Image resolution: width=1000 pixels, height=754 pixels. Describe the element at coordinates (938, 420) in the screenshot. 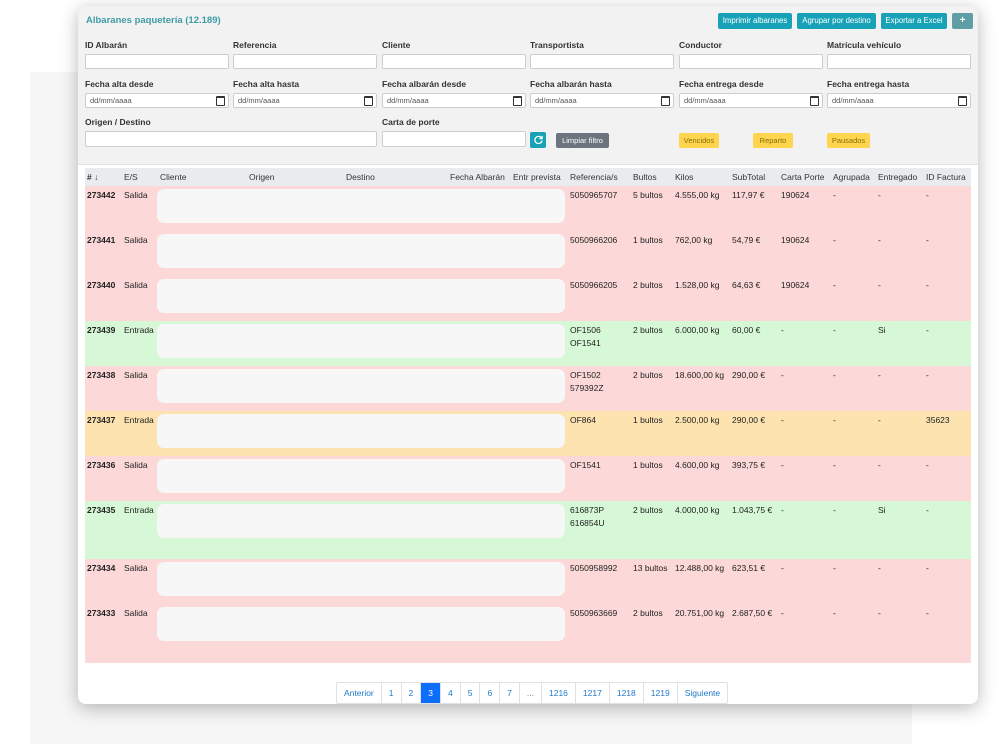

I see `cell-id-factura: 35623` at that location.